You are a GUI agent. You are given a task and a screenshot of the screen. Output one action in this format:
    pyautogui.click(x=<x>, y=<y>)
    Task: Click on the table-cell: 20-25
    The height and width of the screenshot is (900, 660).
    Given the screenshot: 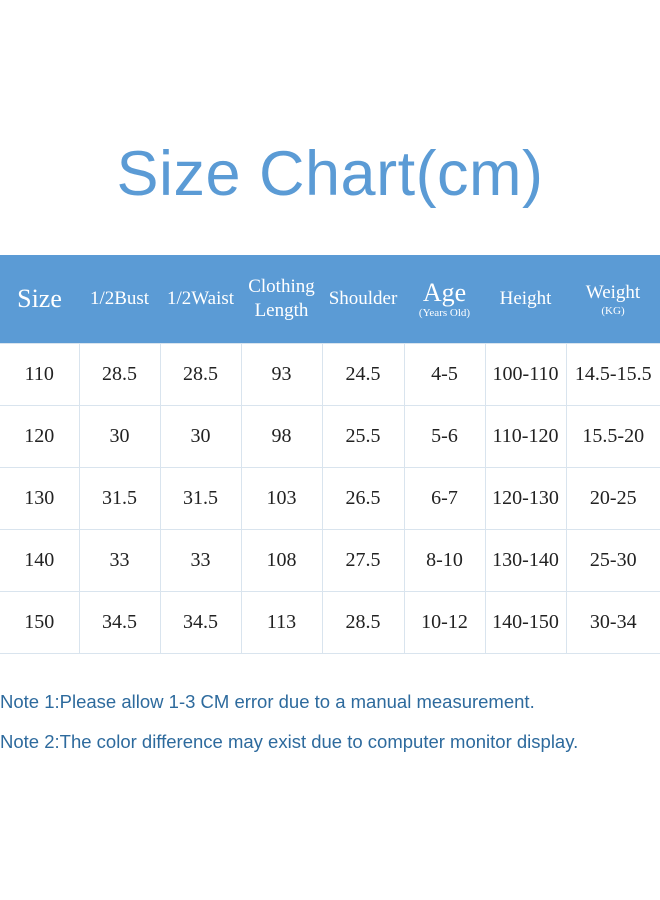 What is the action you would take?
    pyautogui.click(x=612, y=498)
    